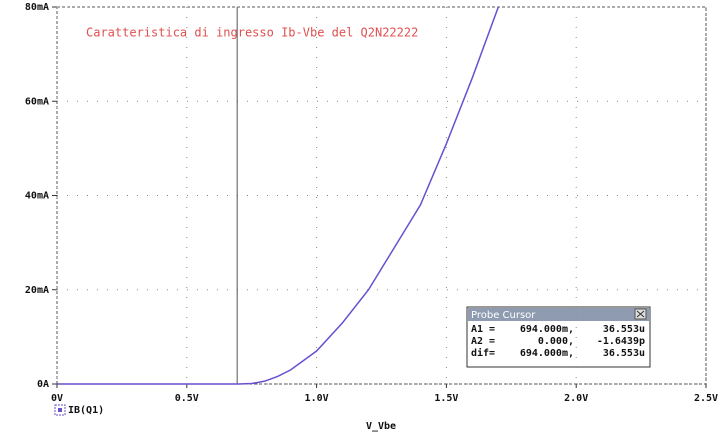 The image size is (728, 444). I want to click on probe-cursor: Probe Cursor, so click(558, 337).